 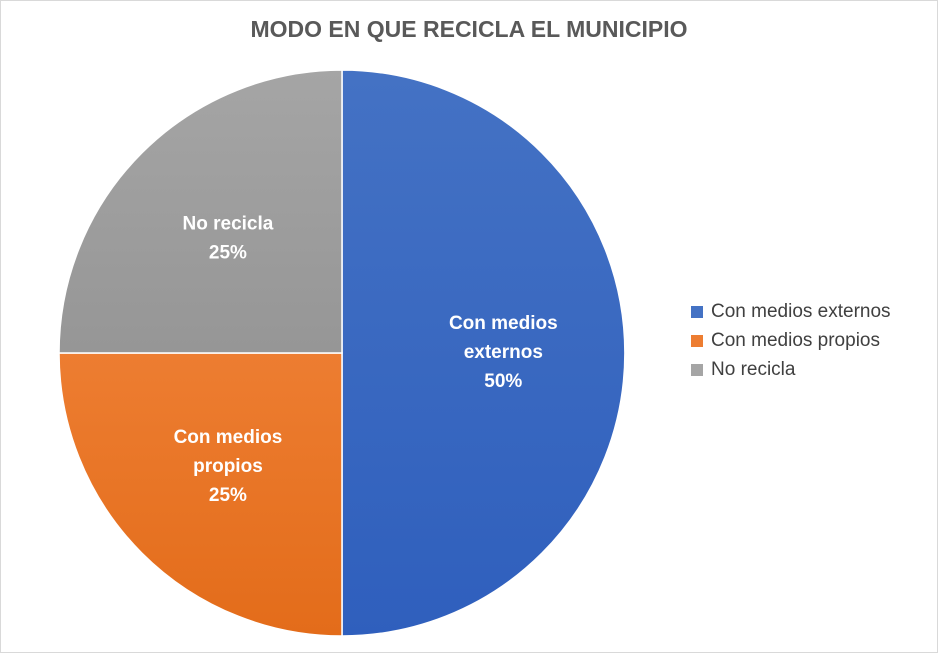 I want to click on legend-label: Con medios propios, so click(x=795, y=340).